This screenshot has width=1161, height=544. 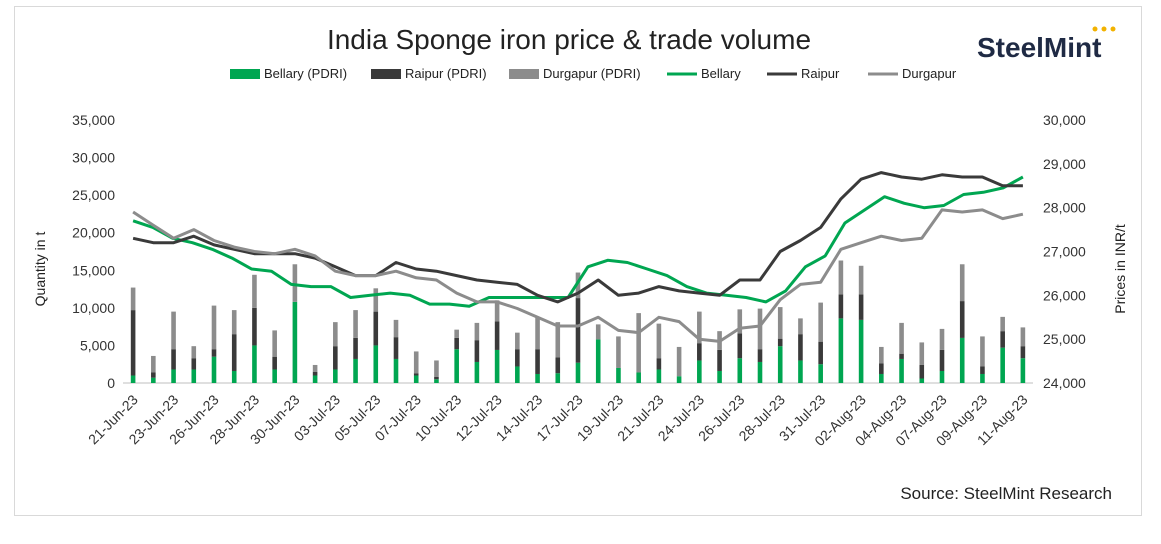 What do you see at coordinates (820, 73) in the screenshot?
I see `legend-label: Raipur` at bounding box center [820, 73].